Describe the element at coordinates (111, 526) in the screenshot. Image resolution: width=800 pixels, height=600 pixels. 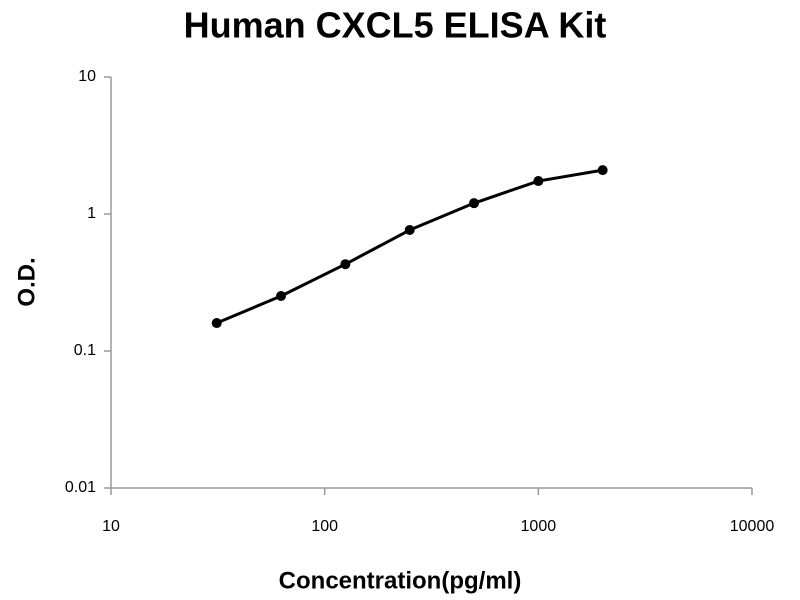
I see `x-tick-label: 10` at that location.